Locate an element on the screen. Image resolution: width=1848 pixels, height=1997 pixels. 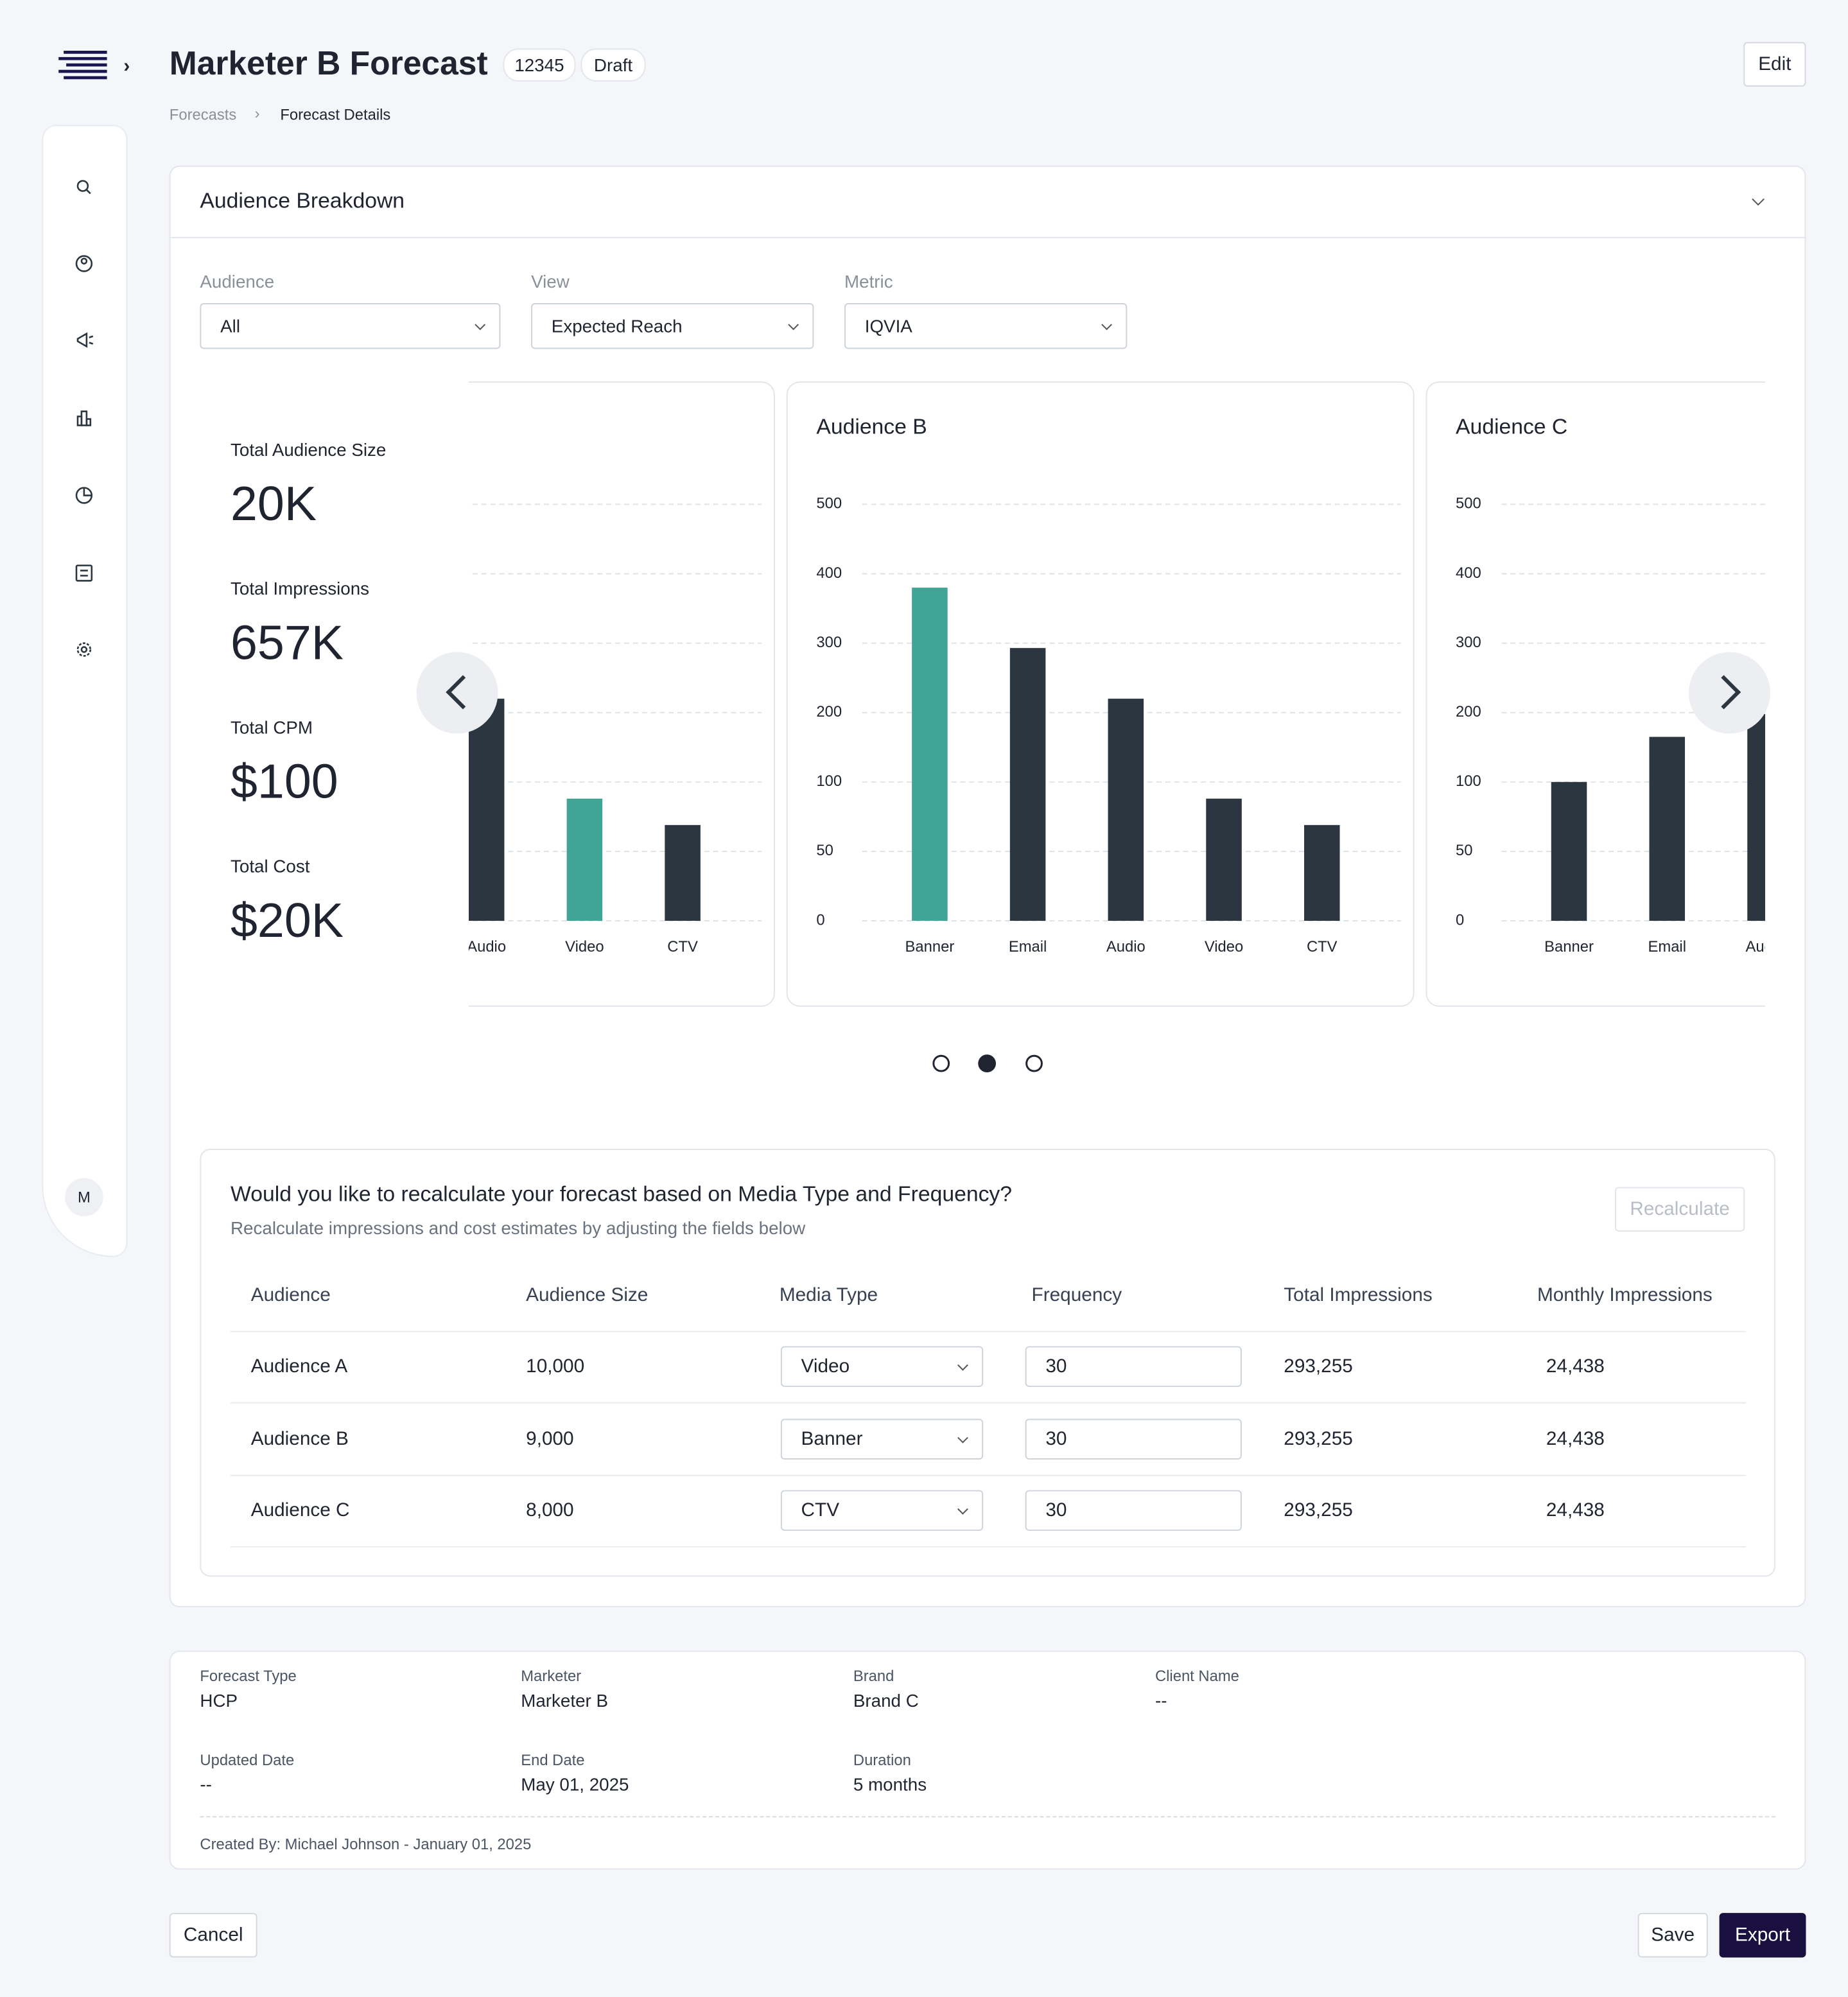
calculator-icon is located at coordinates (84, 573).